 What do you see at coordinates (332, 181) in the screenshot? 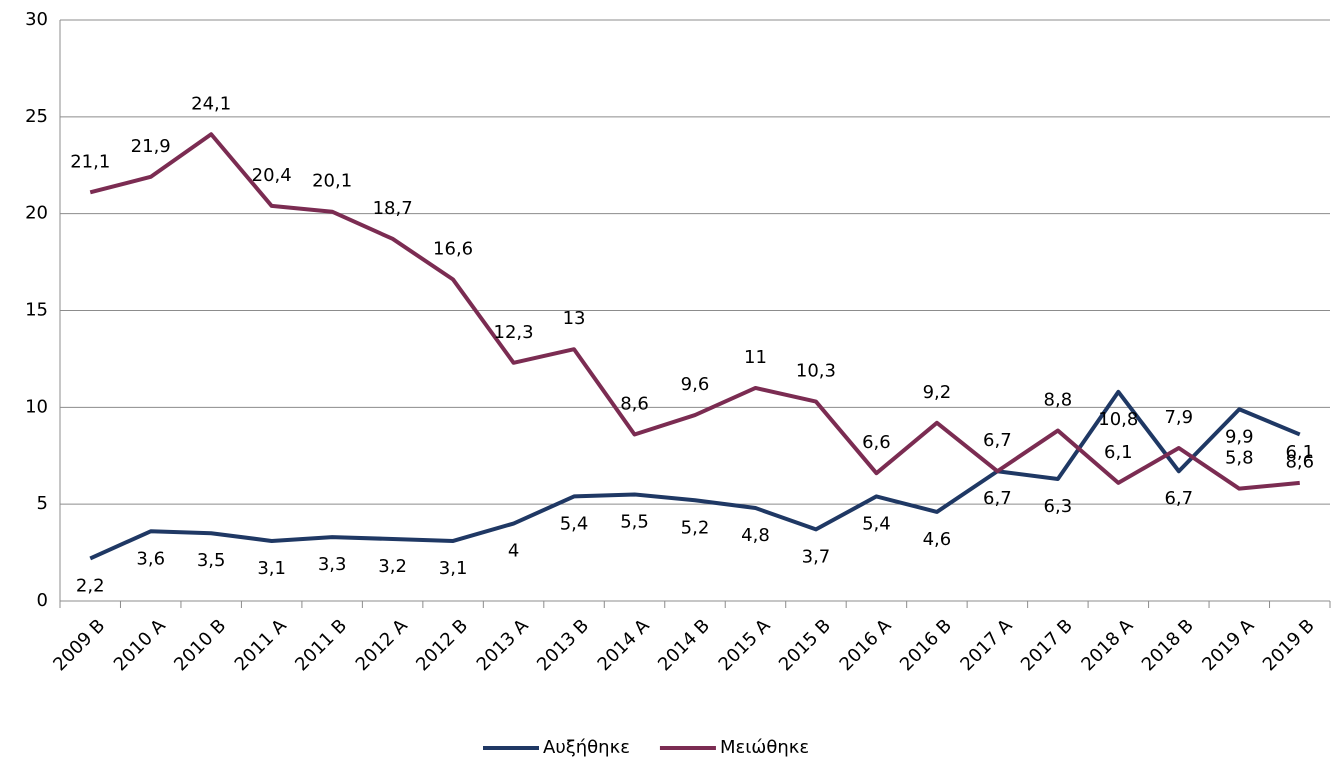
I see `data-label: 20,1` at bounding box center [332, 181].